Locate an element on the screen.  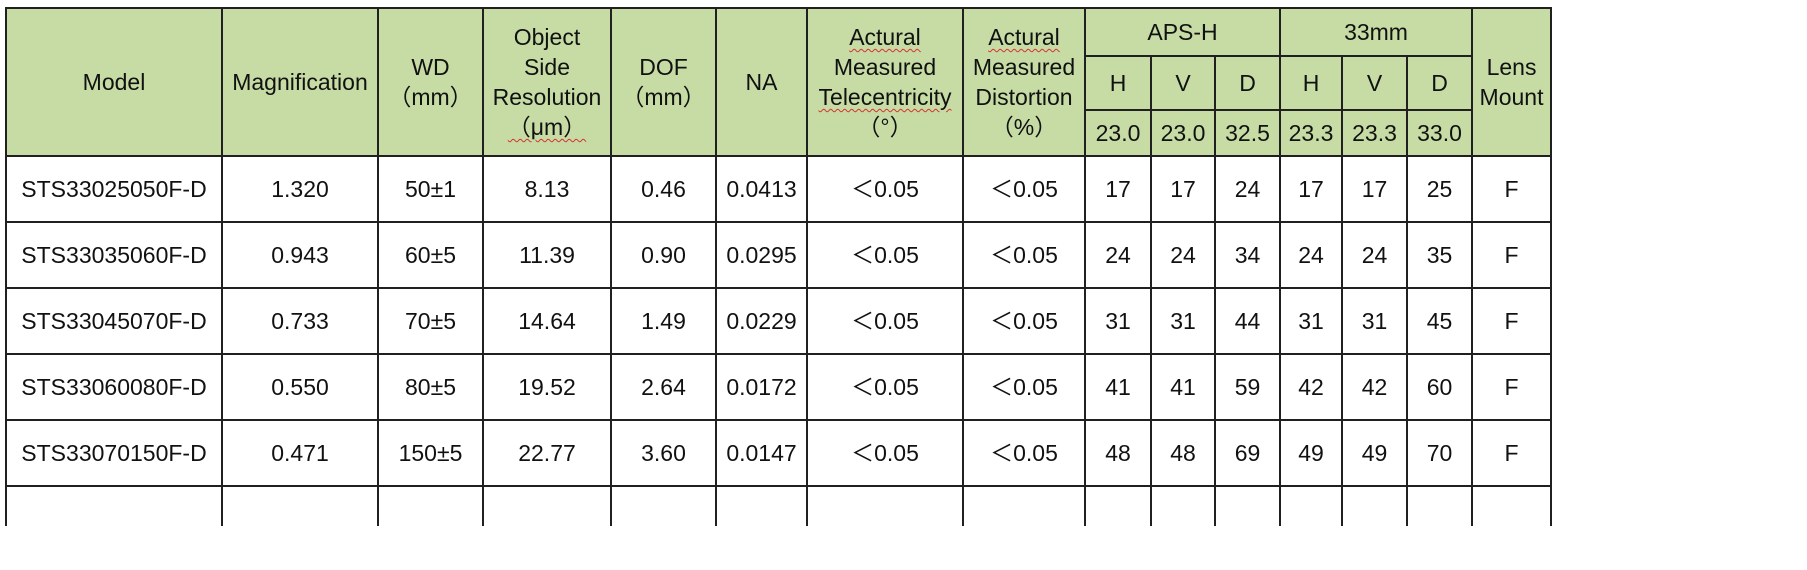
cell-33mm-v: 17 is located at coordinates (1375, 189).